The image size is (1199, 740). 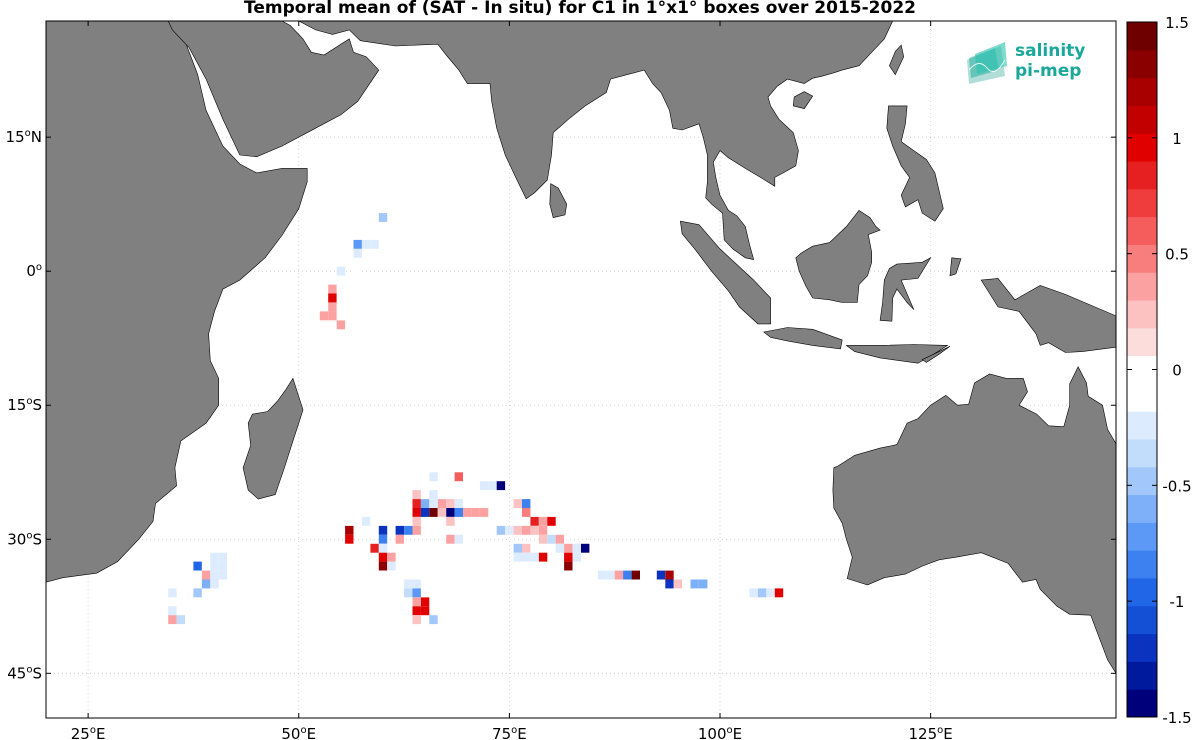 I want to click on timor-land, so click(x=936, y=354).